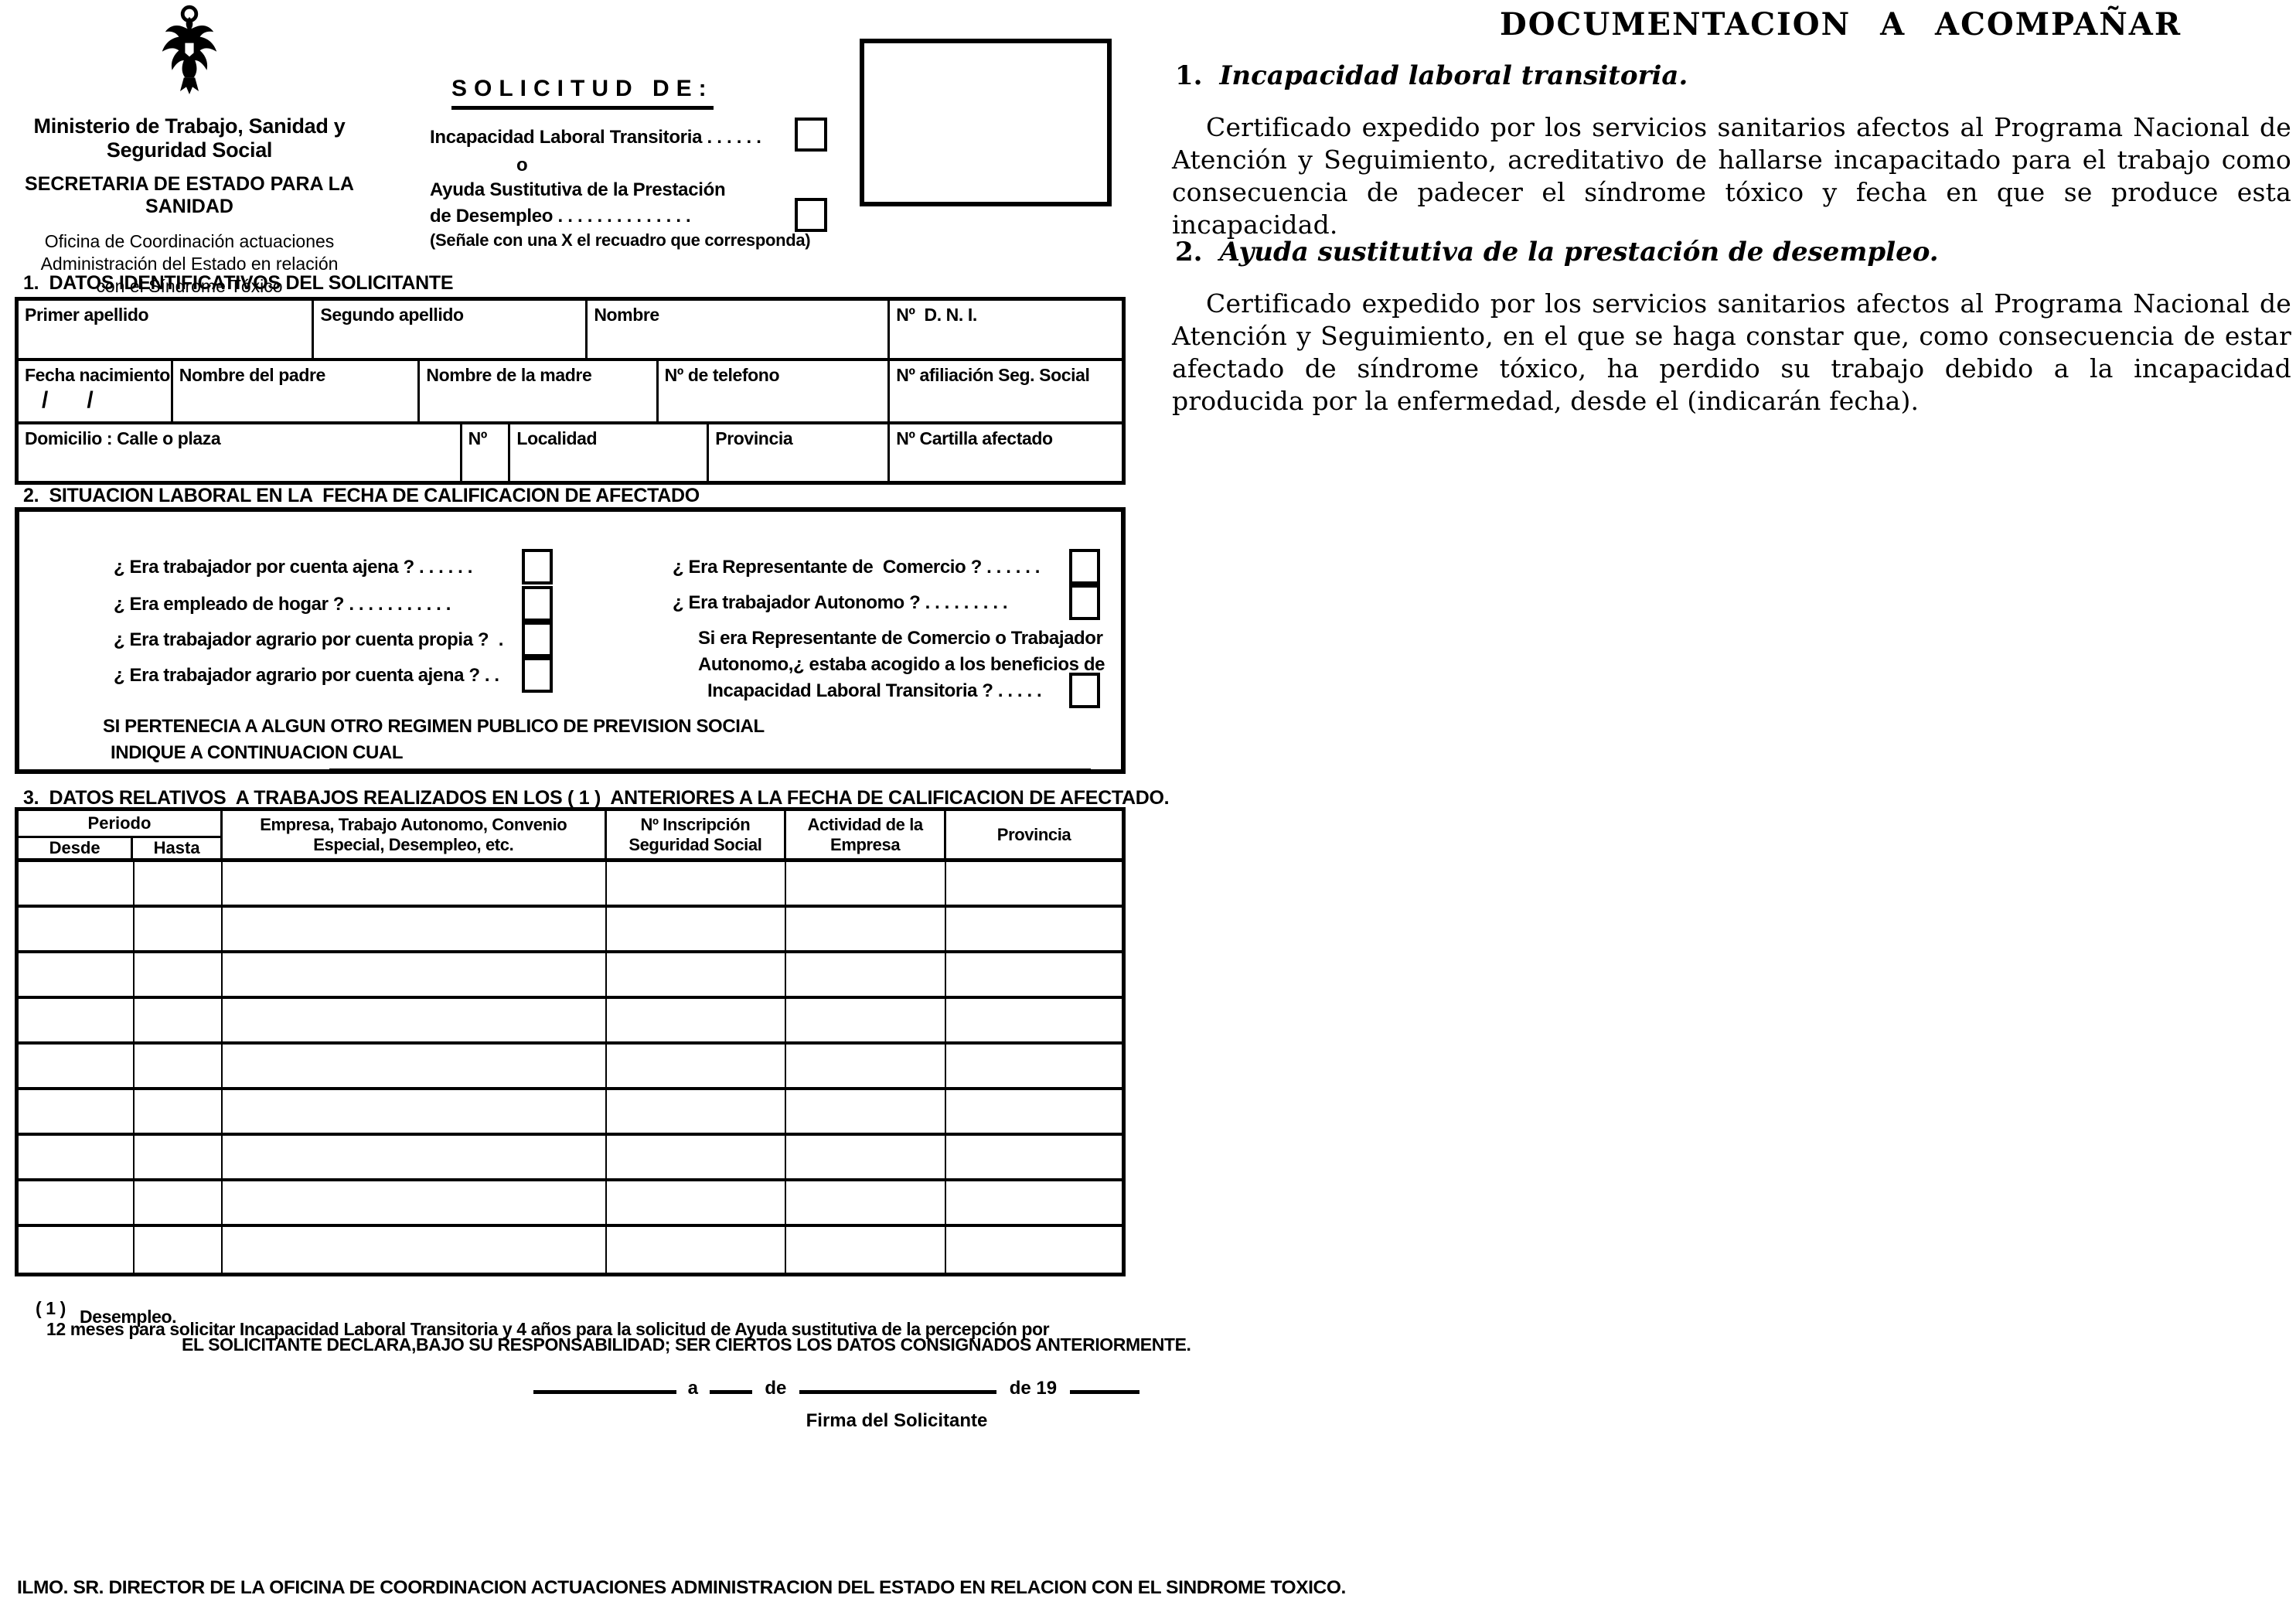 This screenshot has width=2296, height=1612. What do you see at coordinates (1006, 452) in the screenshot?
I see `health-card-cell: Nº Cartilla afectado` at bounding box center [1006, 452].